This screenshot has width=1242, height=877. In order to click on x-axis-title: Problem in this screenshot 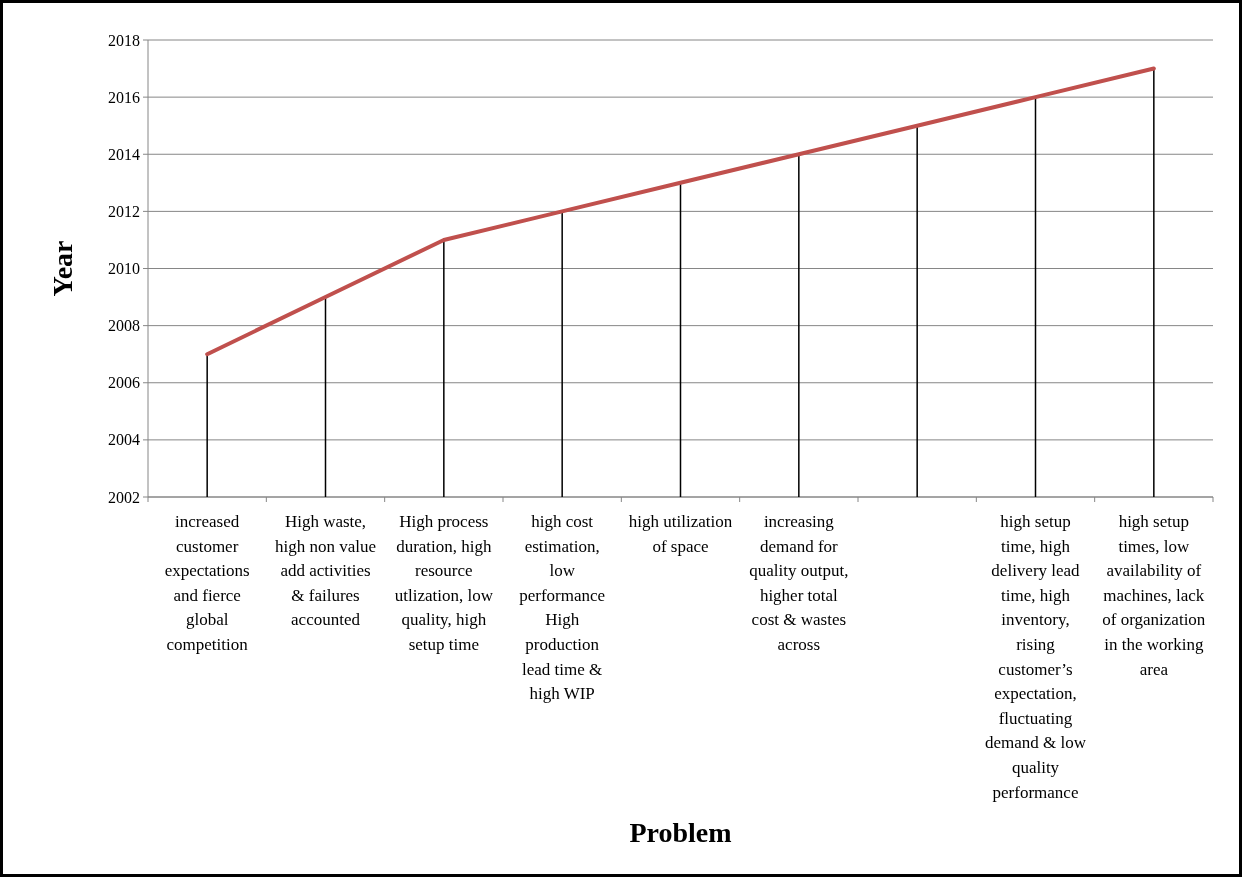, I will do `click(680, 832)`.